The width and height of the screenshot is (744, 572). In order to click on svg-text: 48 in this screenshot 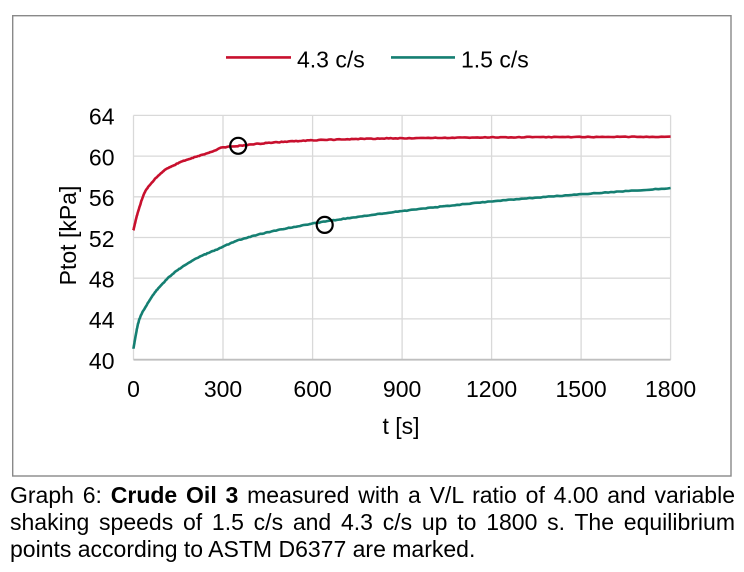, I will do `click(102, 280)`.